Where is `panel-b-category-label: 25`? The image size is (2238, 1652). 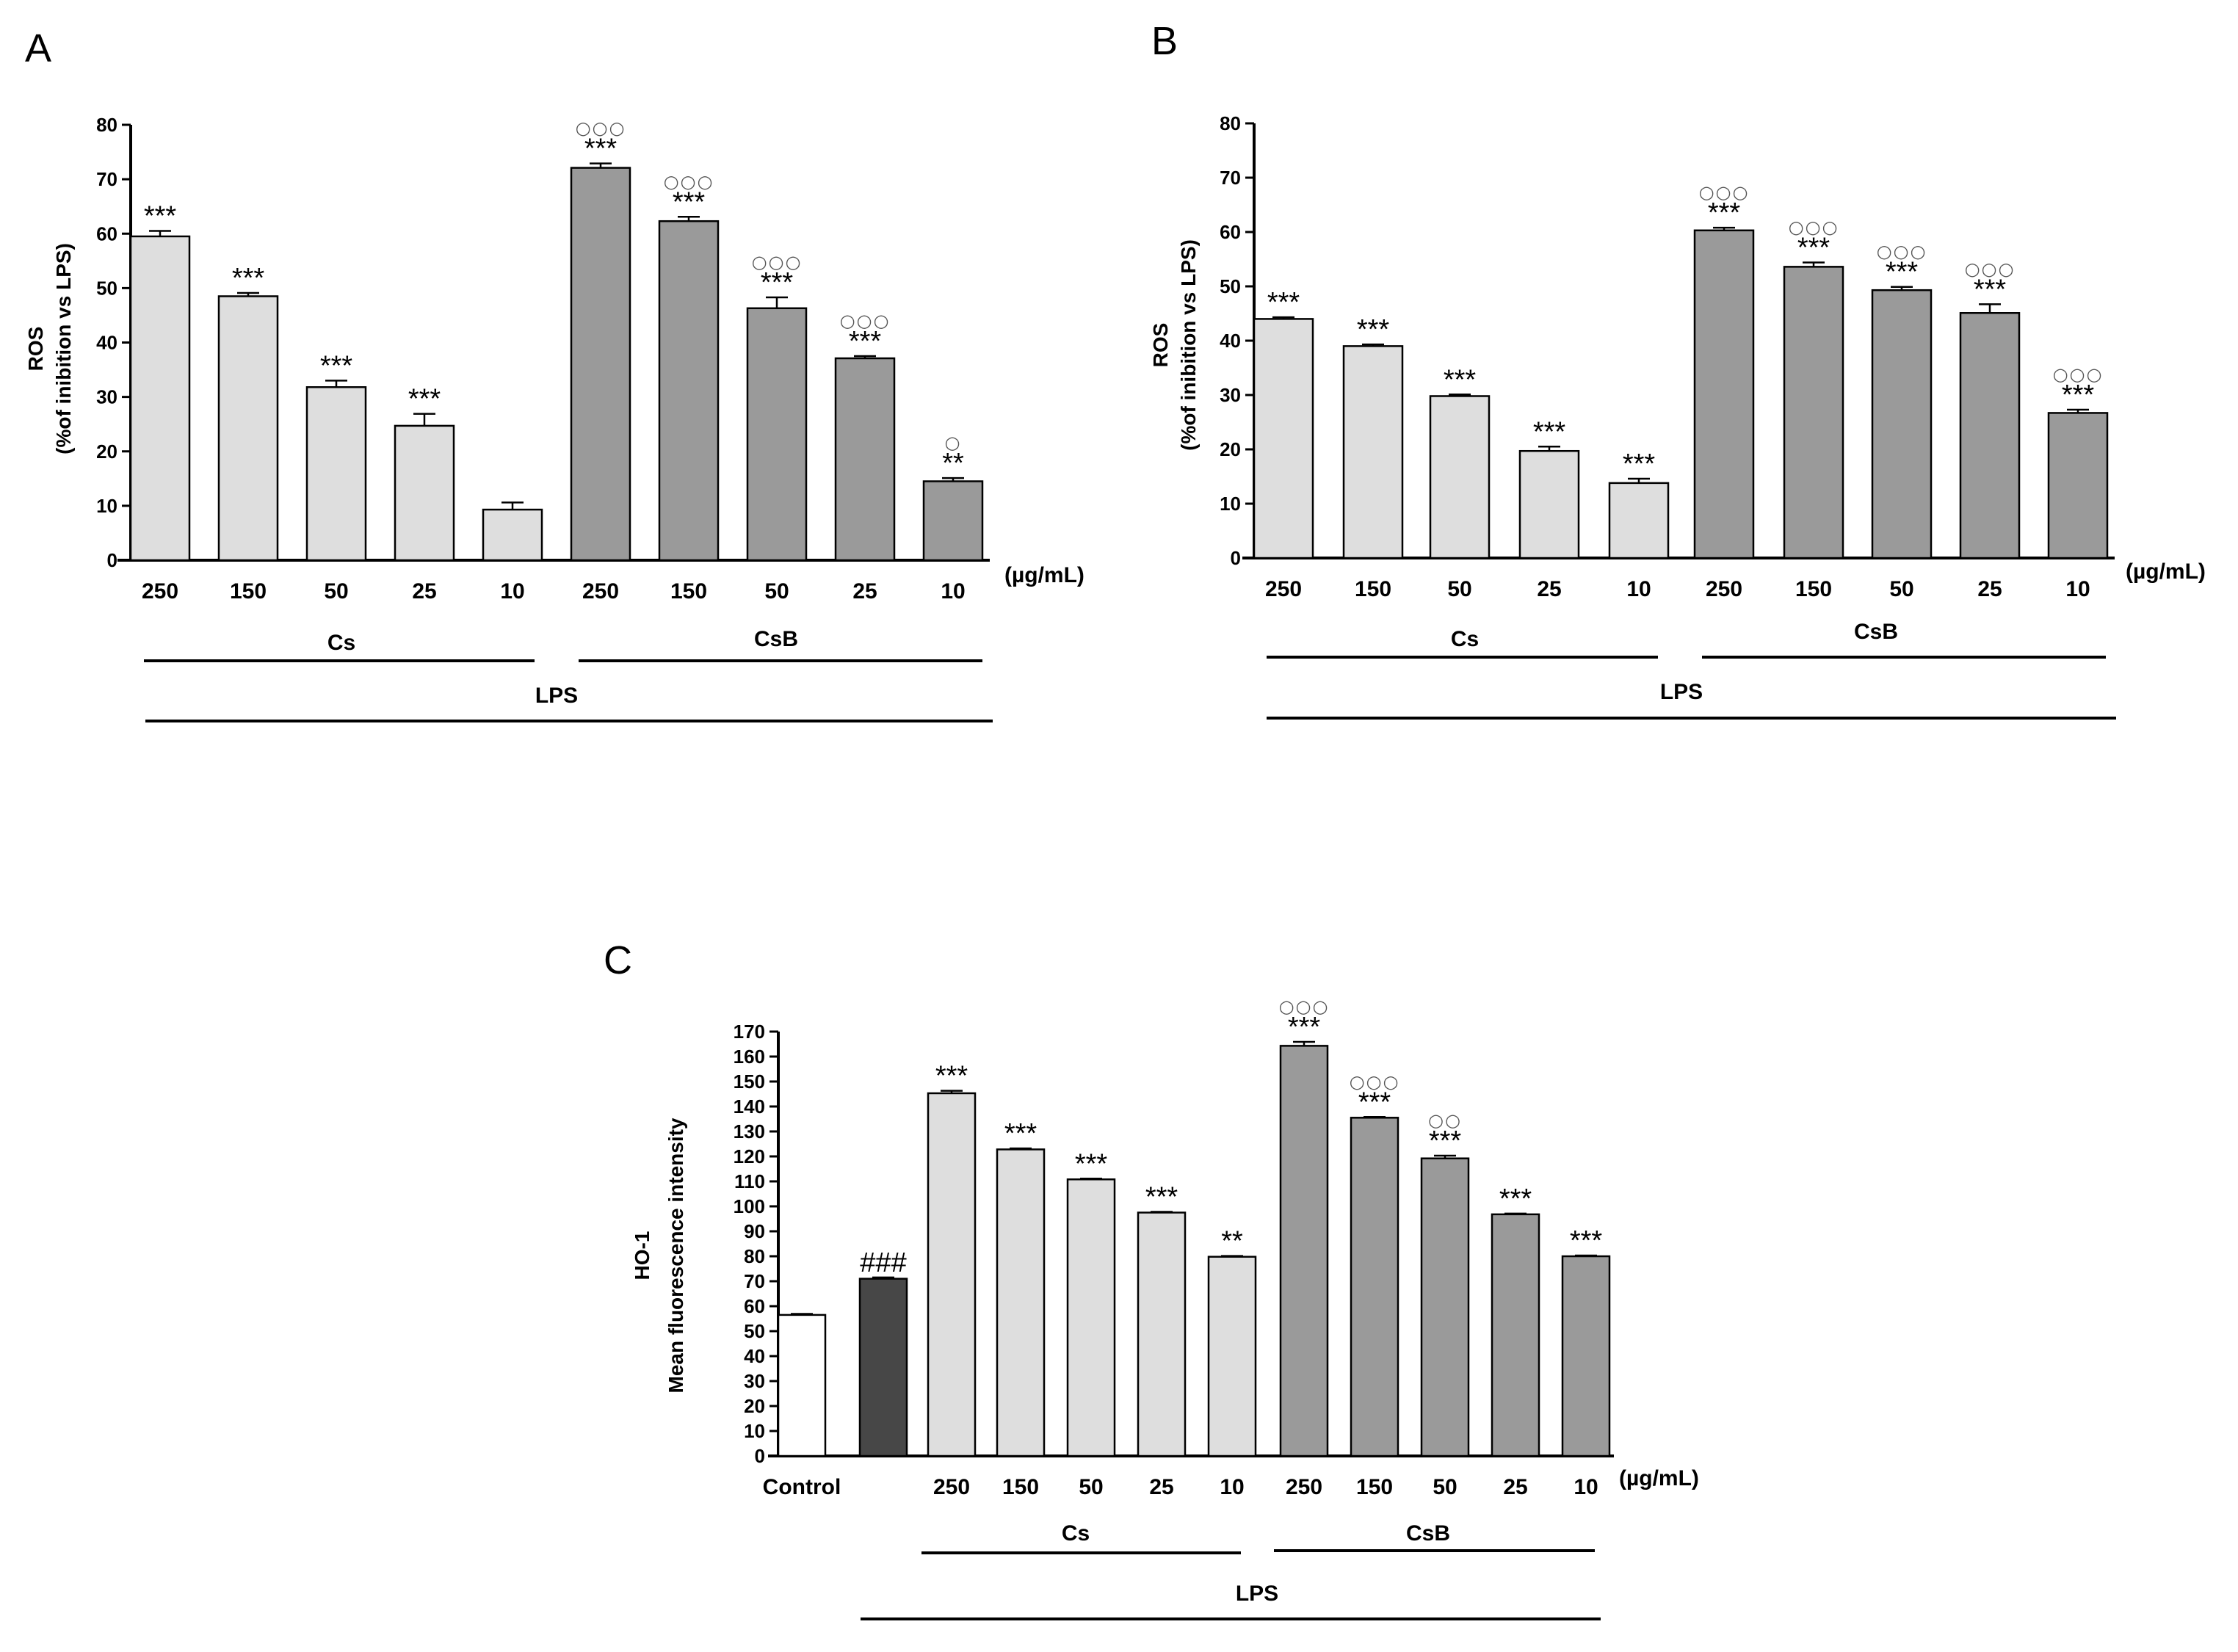
panel-b-category-label: 25 is located at coordinates (1549, 589).